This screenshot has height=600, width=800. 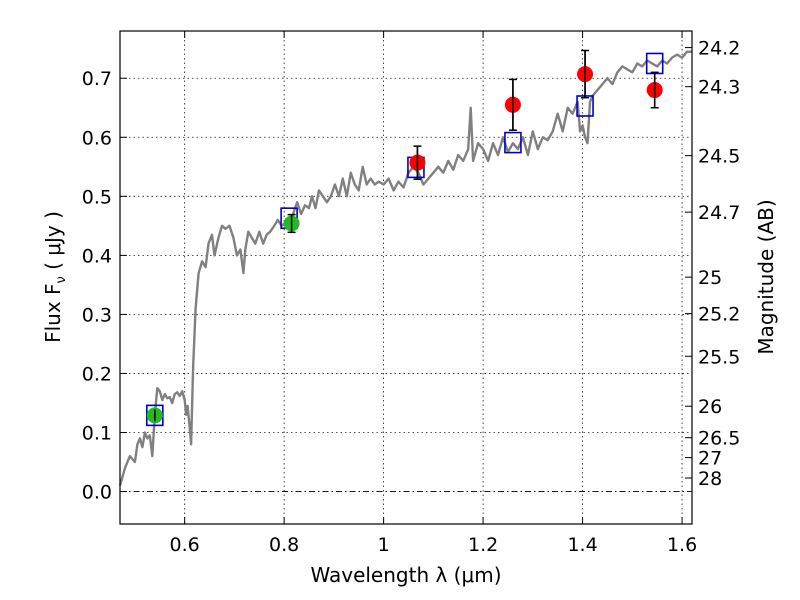 What do you see at coordinates (719, 357) in the screenshot?
I see `y2-tick-label: 25.5` at bounding box center [719, 357].